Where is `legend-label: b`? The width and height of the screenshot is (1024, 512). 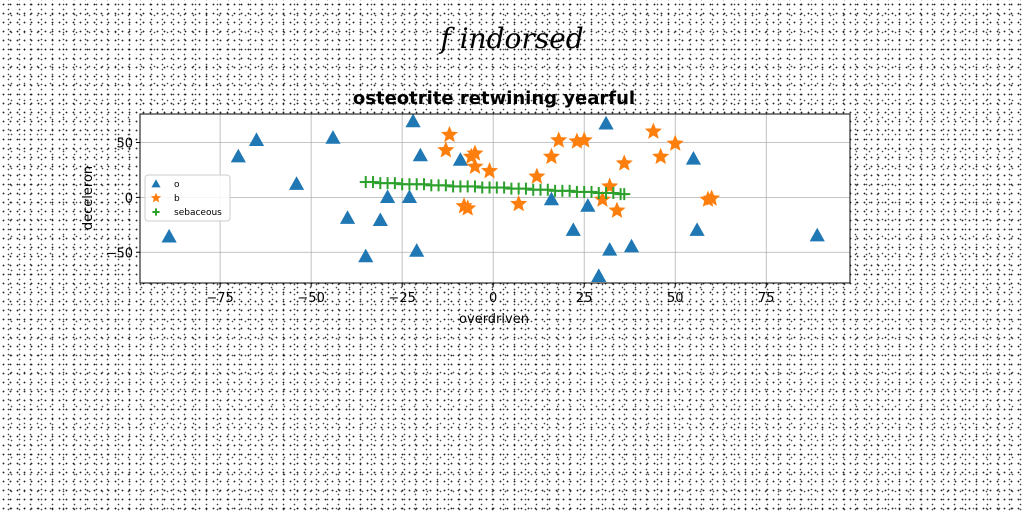
legend-label: b is located at coordinates (177, 199).